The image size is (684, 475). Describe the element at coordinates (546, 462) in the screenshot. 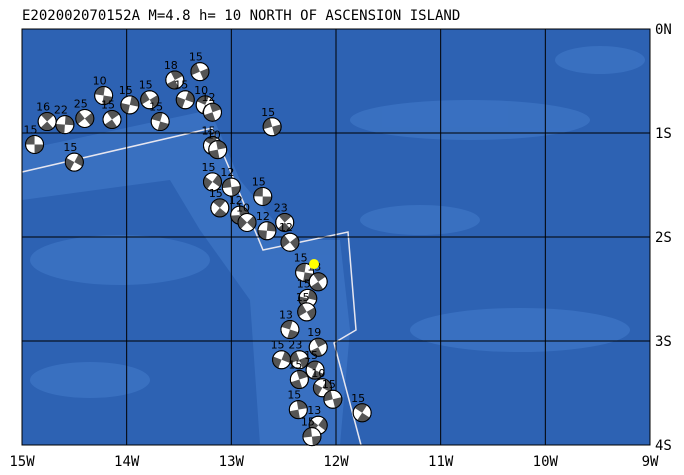

I see `x-tick-label: 10W` at that location.